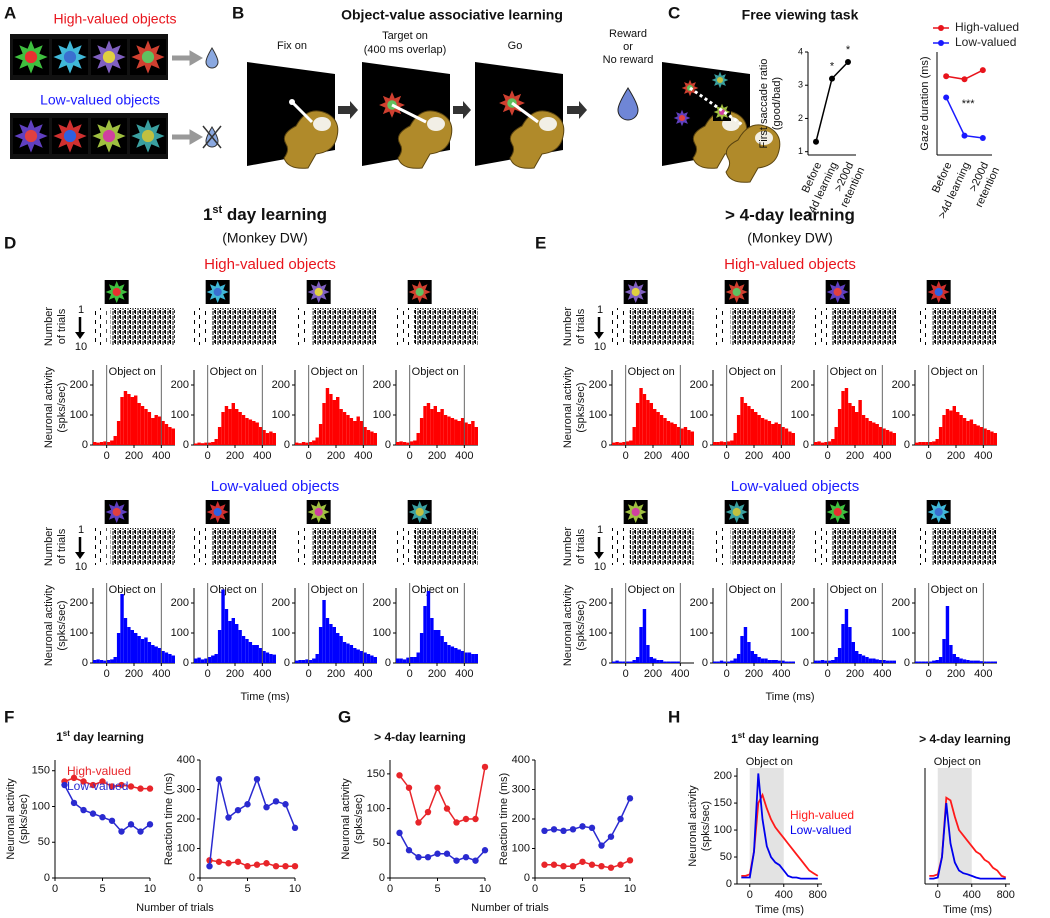 This screenshot has width=1050, height=918. I want to click on y-tick-label: 200, so click(723, 776).